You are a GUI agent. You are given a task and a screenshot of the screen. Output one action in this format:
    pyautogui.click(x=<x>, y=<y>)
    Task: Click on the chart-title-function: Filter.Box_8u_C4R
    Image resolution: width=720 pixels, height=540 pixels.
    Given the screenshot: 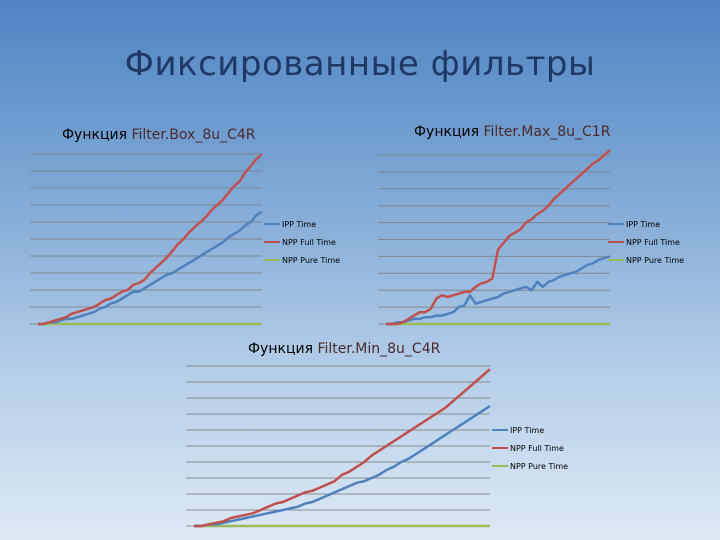 What is the action you would take?
    pyautogui.click(x=193, y=135)
    